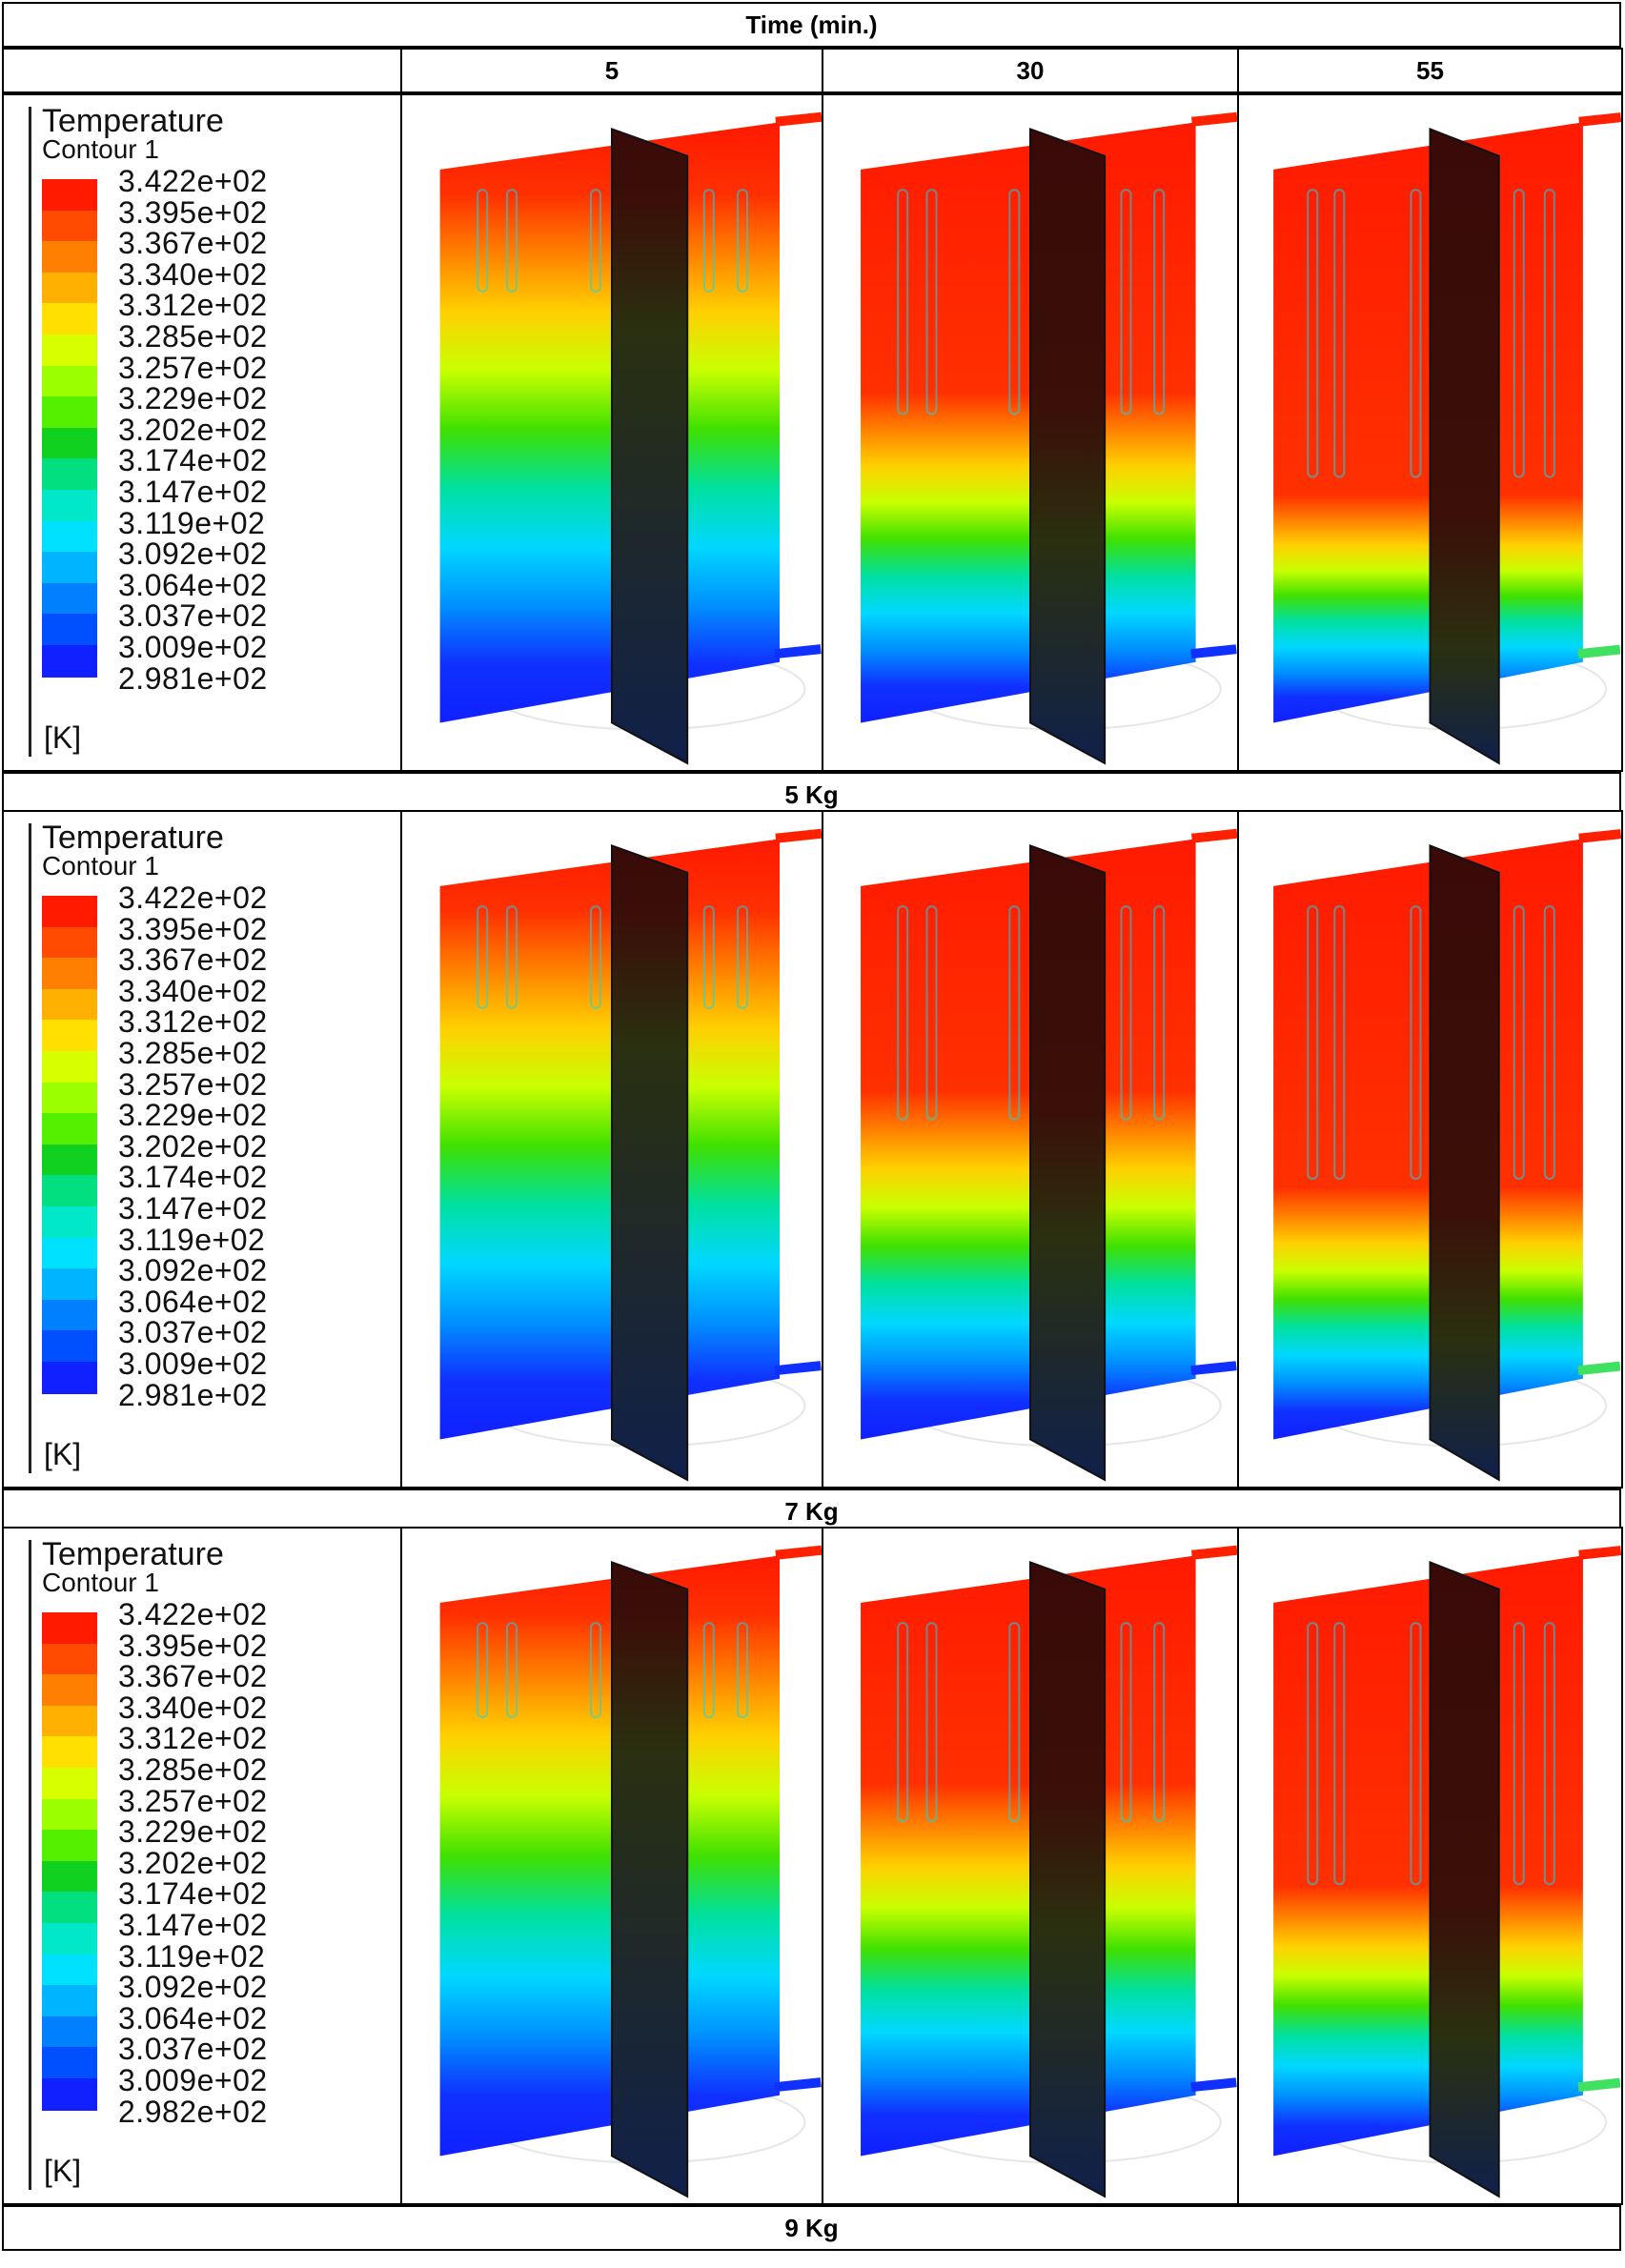 The height and width of the screenshot is (2268, 1625). What do you see at coordinates (133, 838) in the screenshot?
I see `legend-title-text: Temperature` at bounding box center [133, 838].